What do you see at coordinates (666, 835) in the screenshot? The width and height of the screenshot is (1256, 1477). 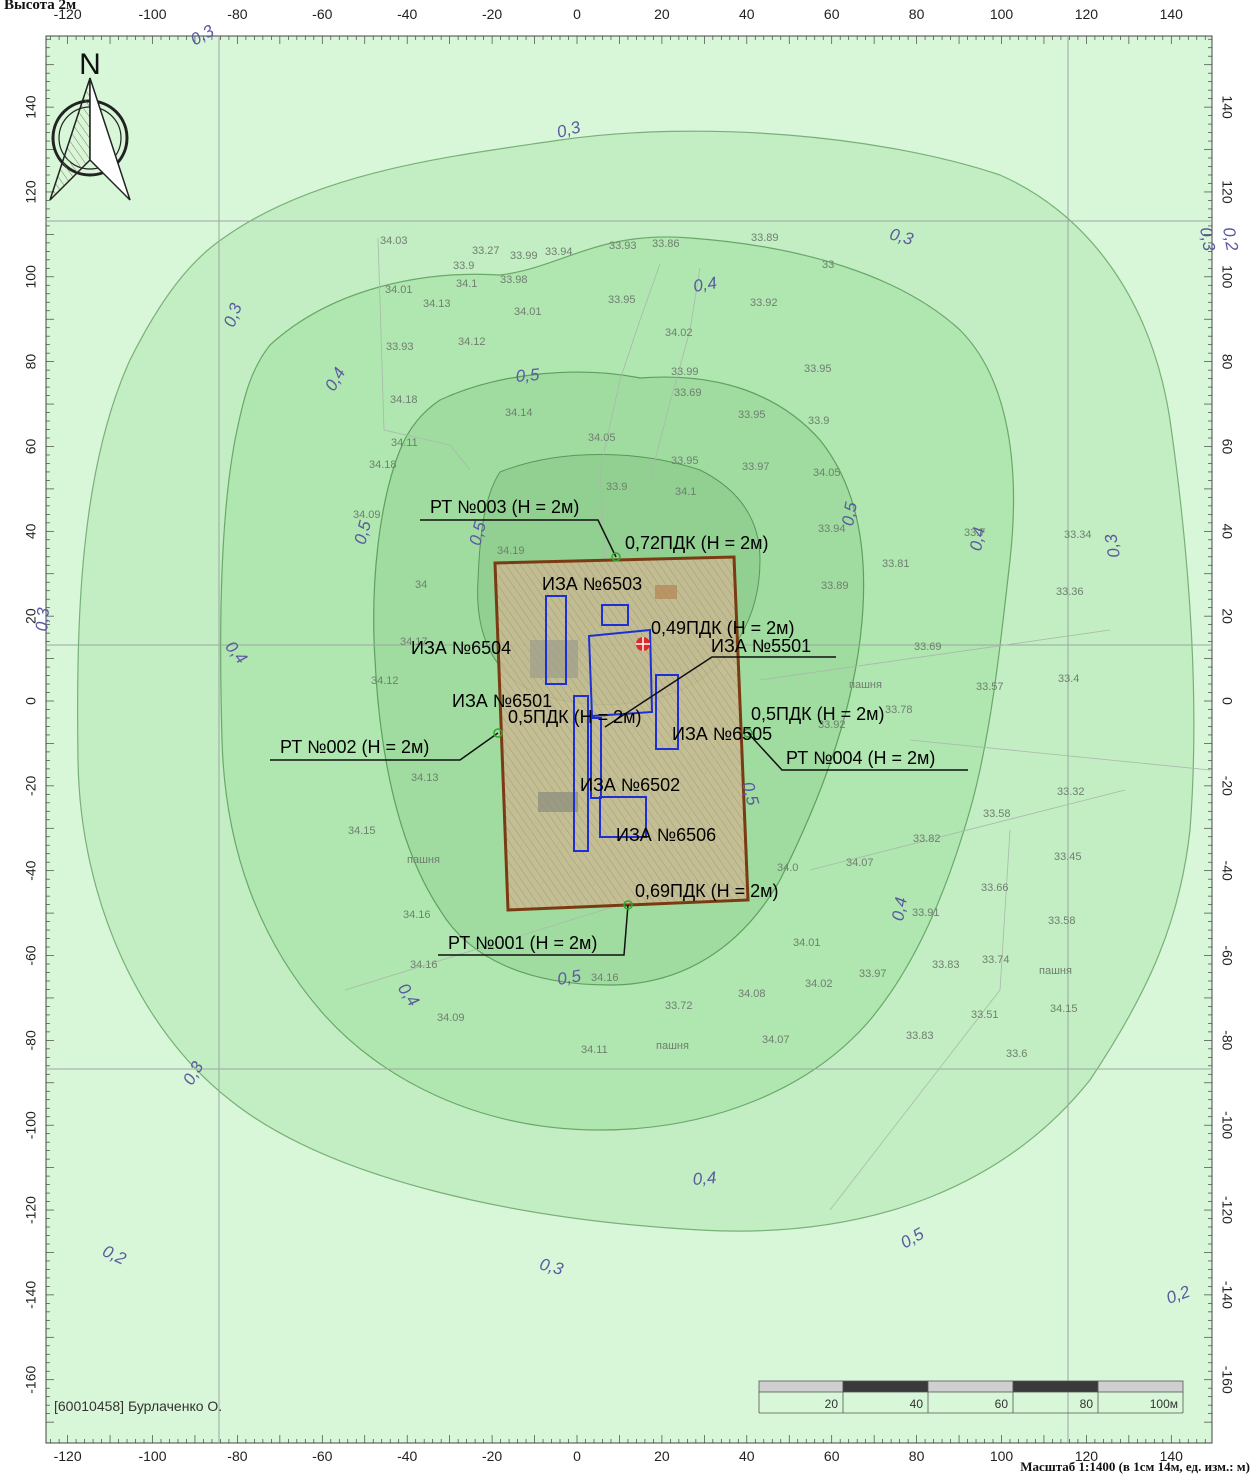 I see `source-label-6506: ИЗА №6506` at bounding box center [666, 835].